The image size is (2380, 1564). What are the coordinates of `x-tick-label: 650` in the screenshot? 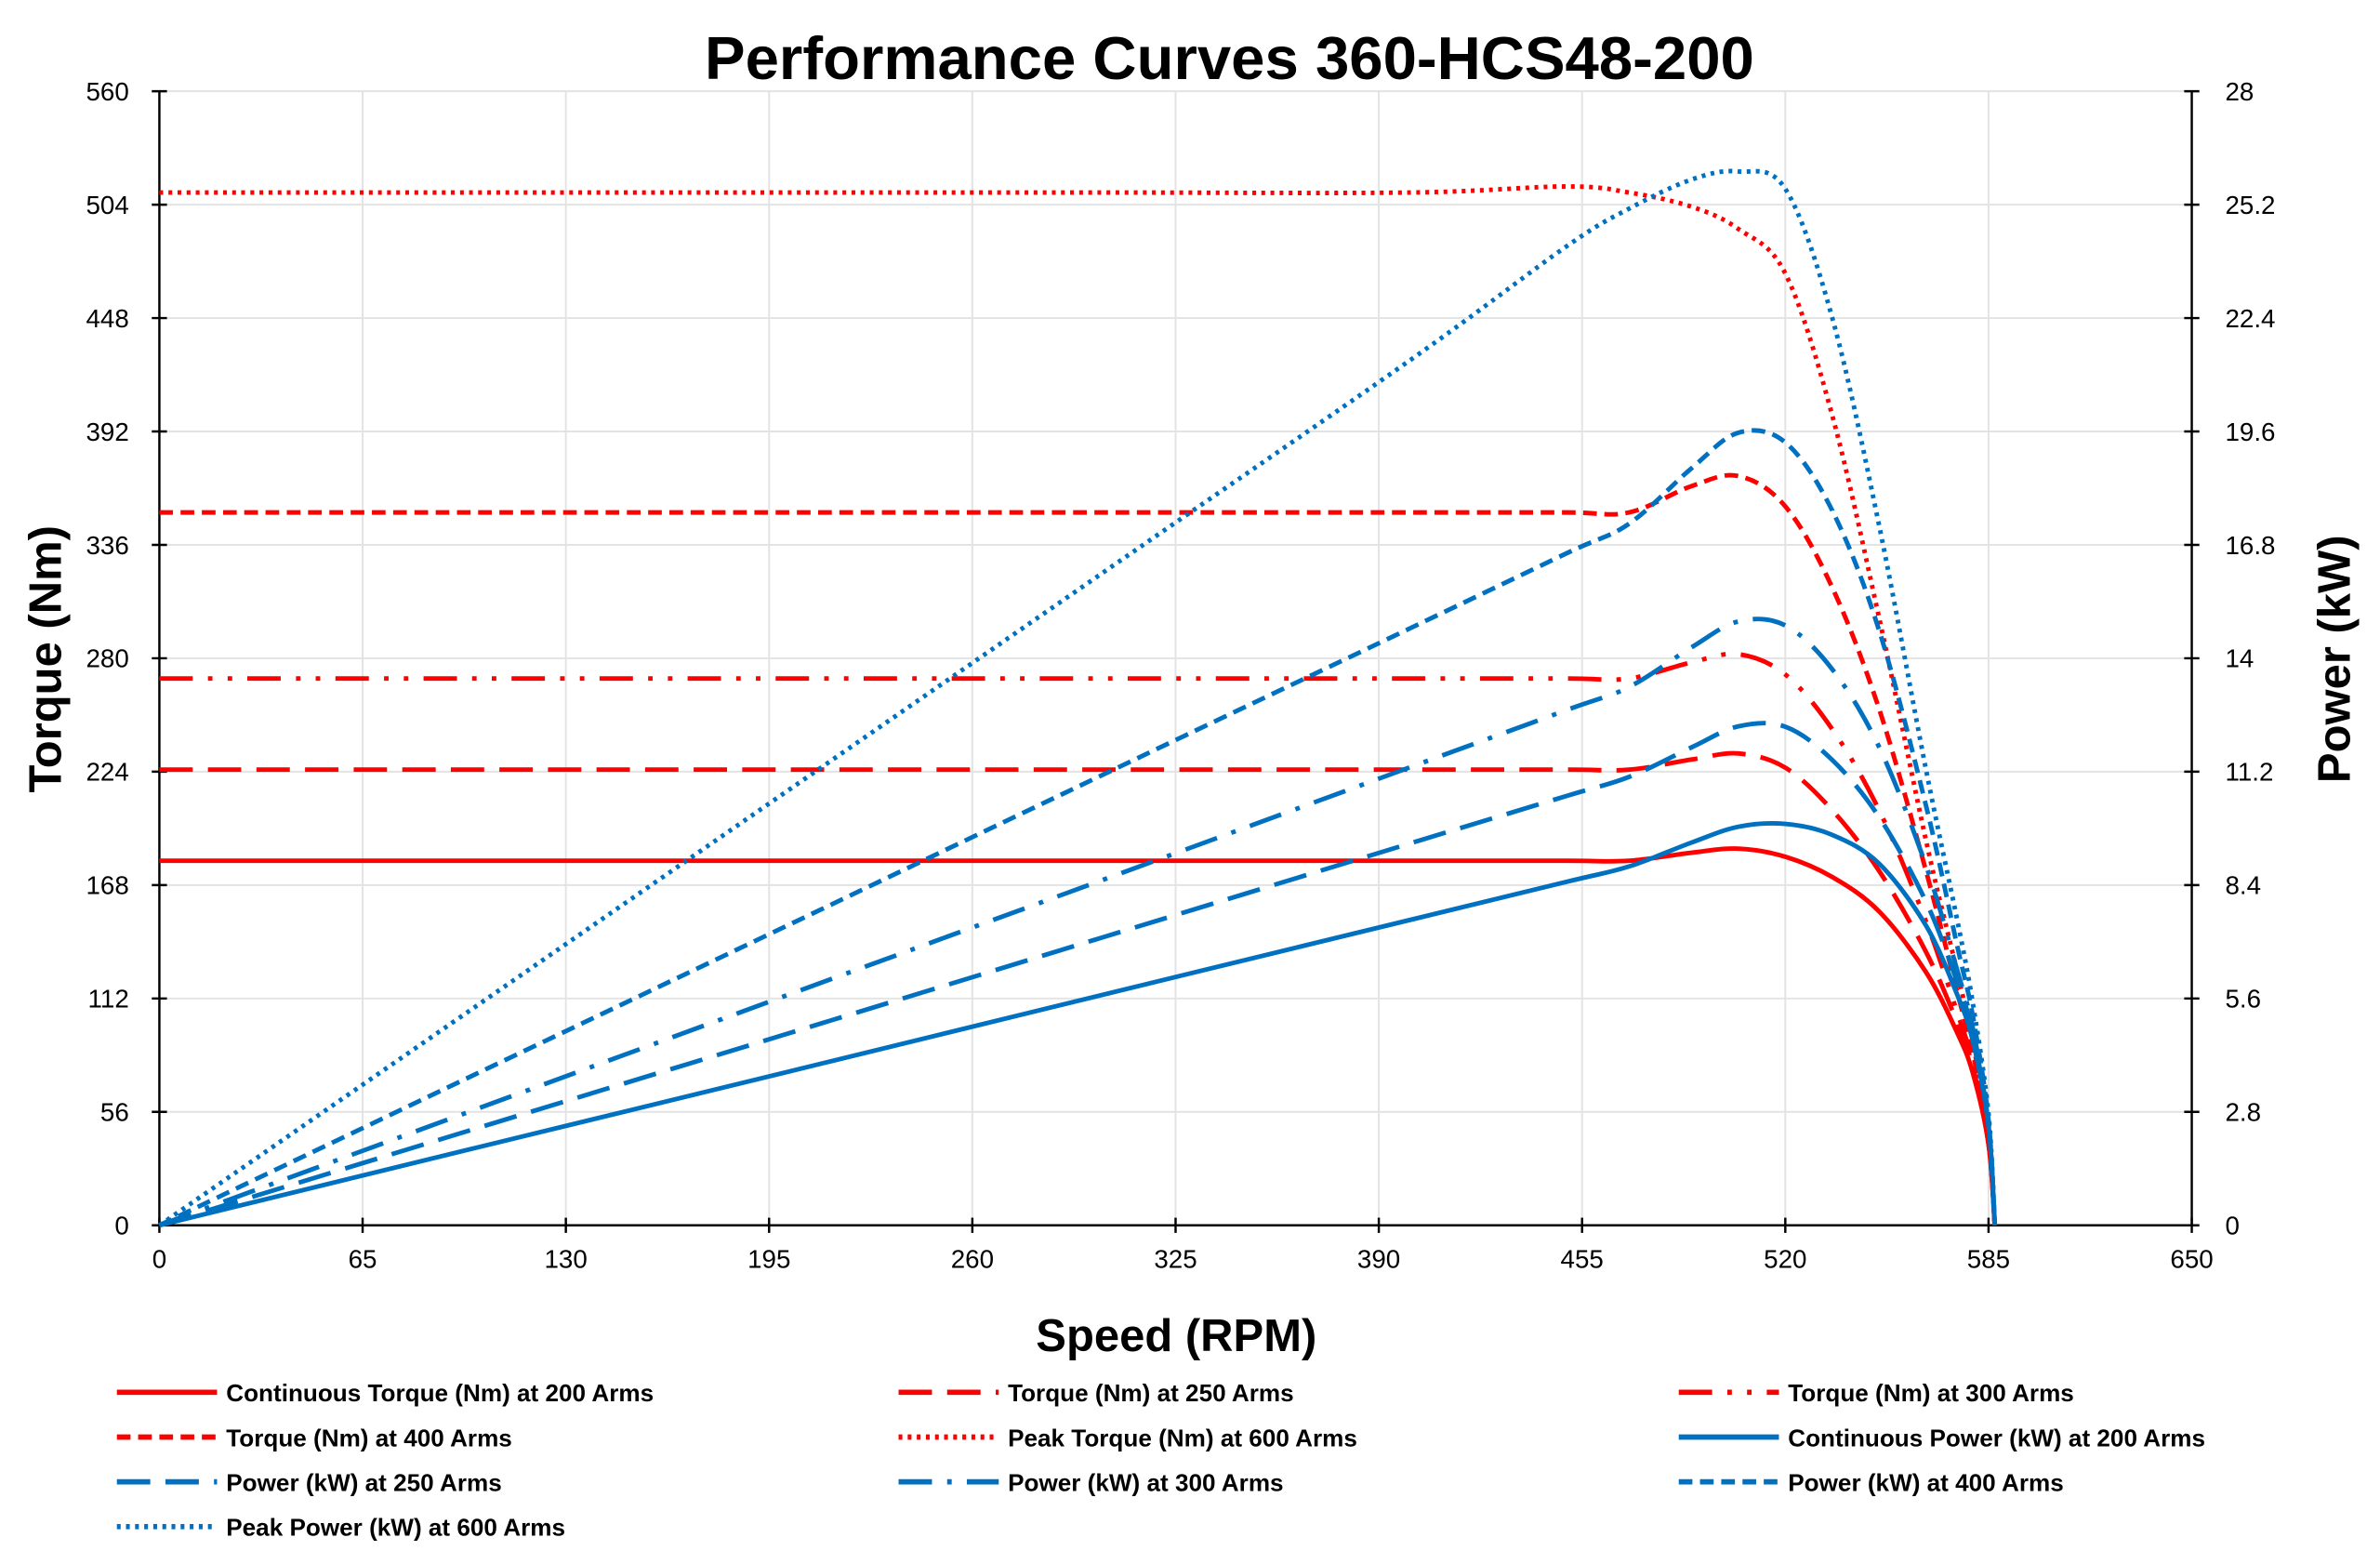 It's located at (2191, 1259).